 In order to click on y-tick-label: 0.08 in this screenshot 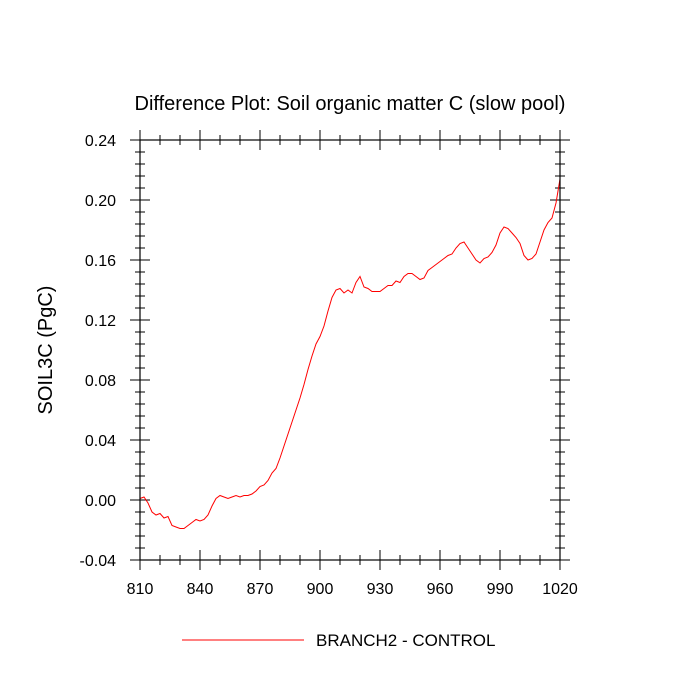, I will do `click(100, 381)`.